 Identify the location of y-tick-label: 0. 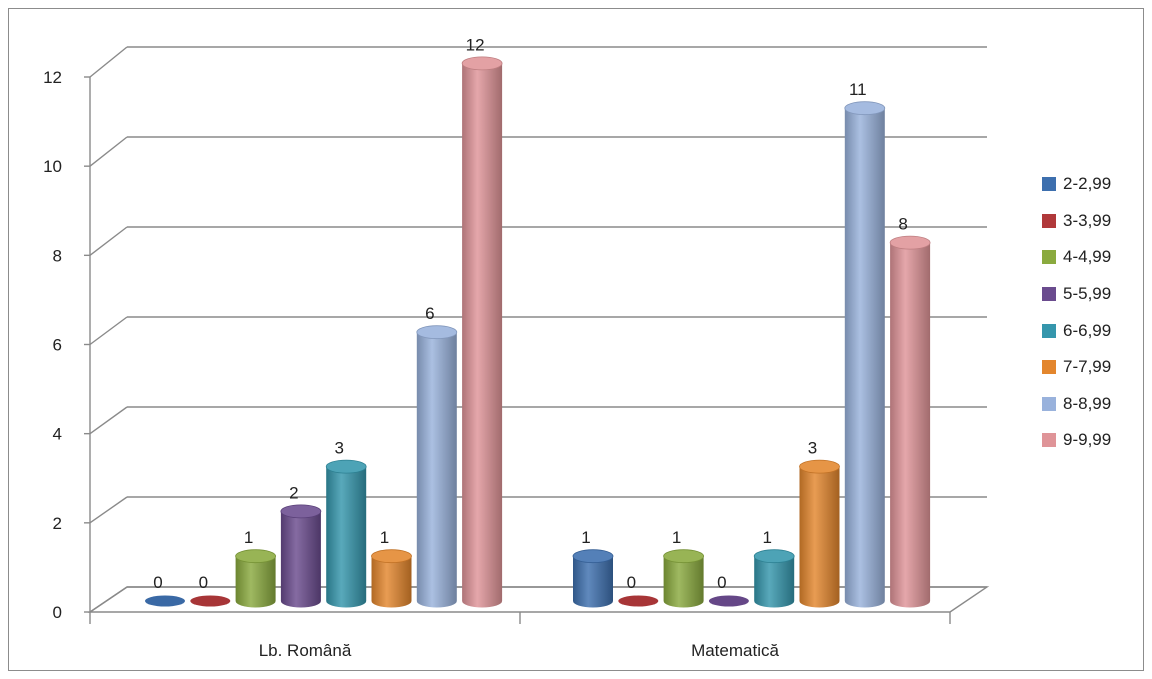
(57, 612).